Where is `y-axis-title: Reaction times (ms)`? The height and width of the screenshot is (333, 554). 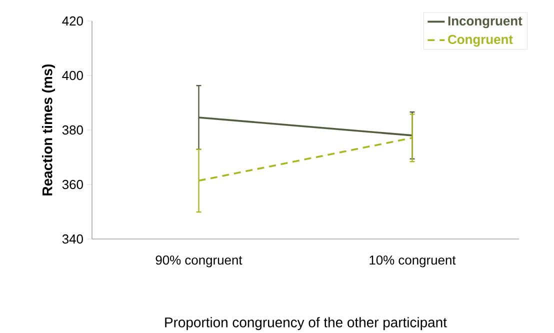
y-axis-title: Reaction times (ms) is located at coordinates (49, 130).